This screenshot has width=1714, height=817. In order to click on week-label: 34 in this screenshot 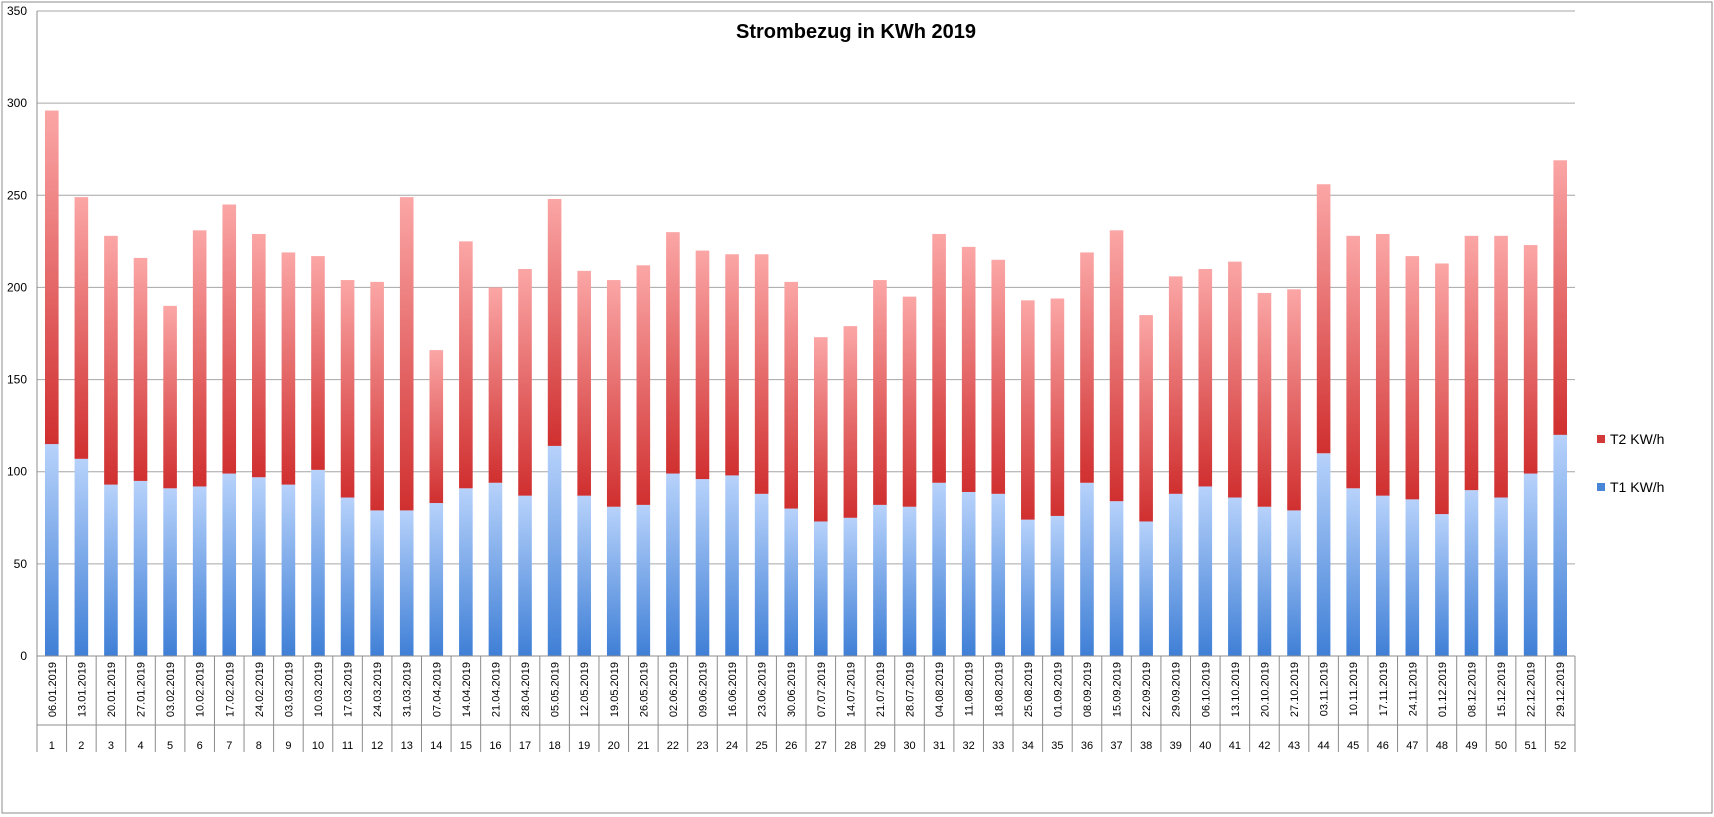, I will do `click(1028, 746)`.